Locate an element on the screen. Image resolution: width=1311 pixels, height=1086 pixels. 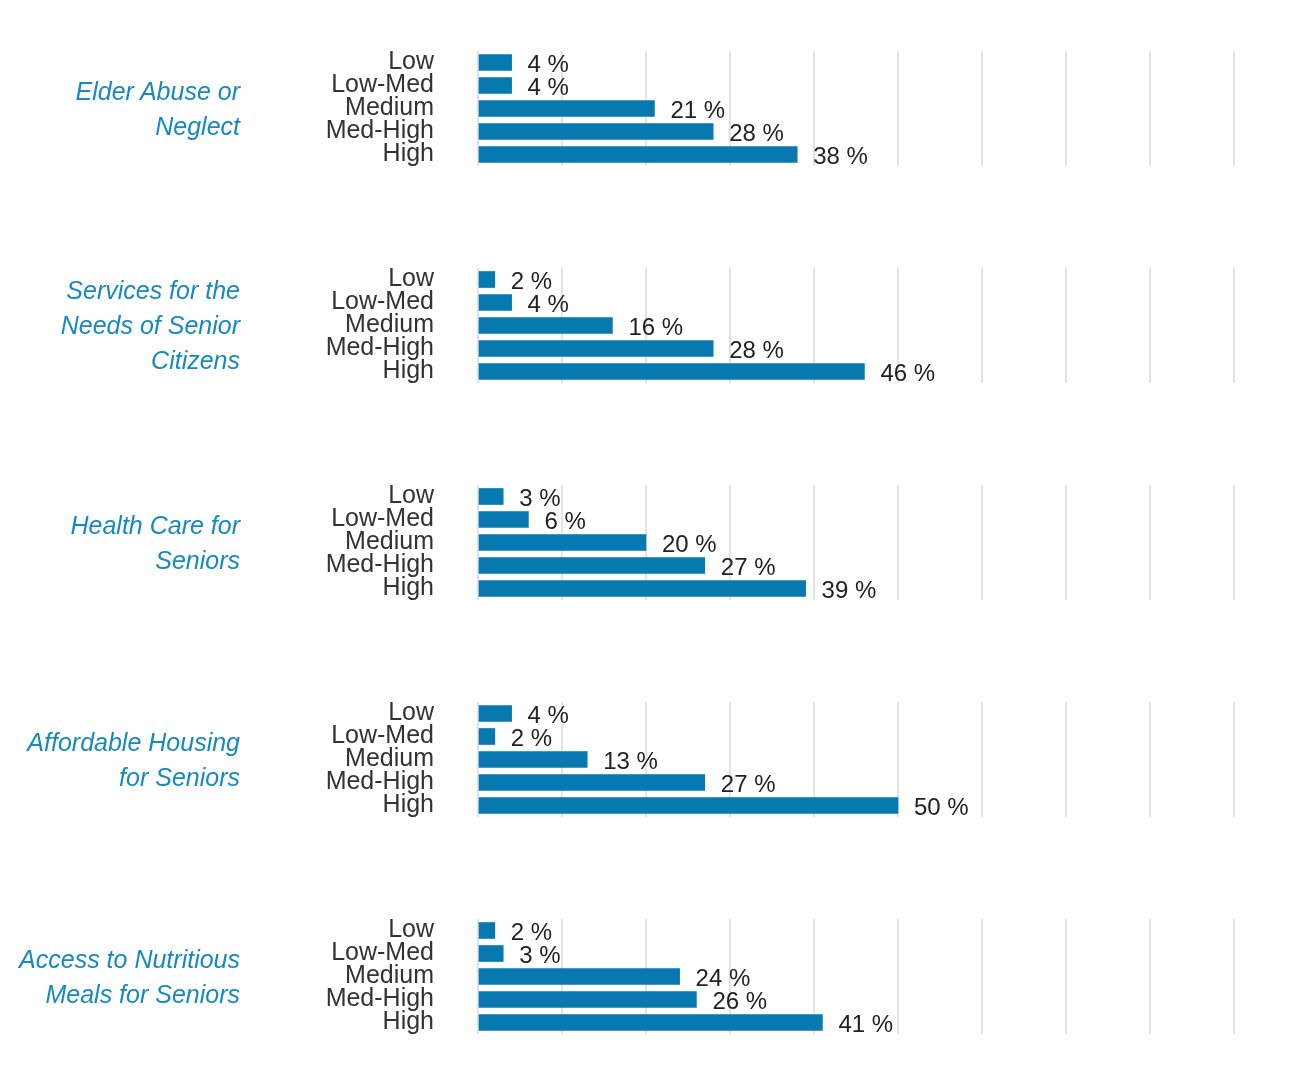
text: Access to Nutritious Meals for Seniors is located at coordinates (129, 976).